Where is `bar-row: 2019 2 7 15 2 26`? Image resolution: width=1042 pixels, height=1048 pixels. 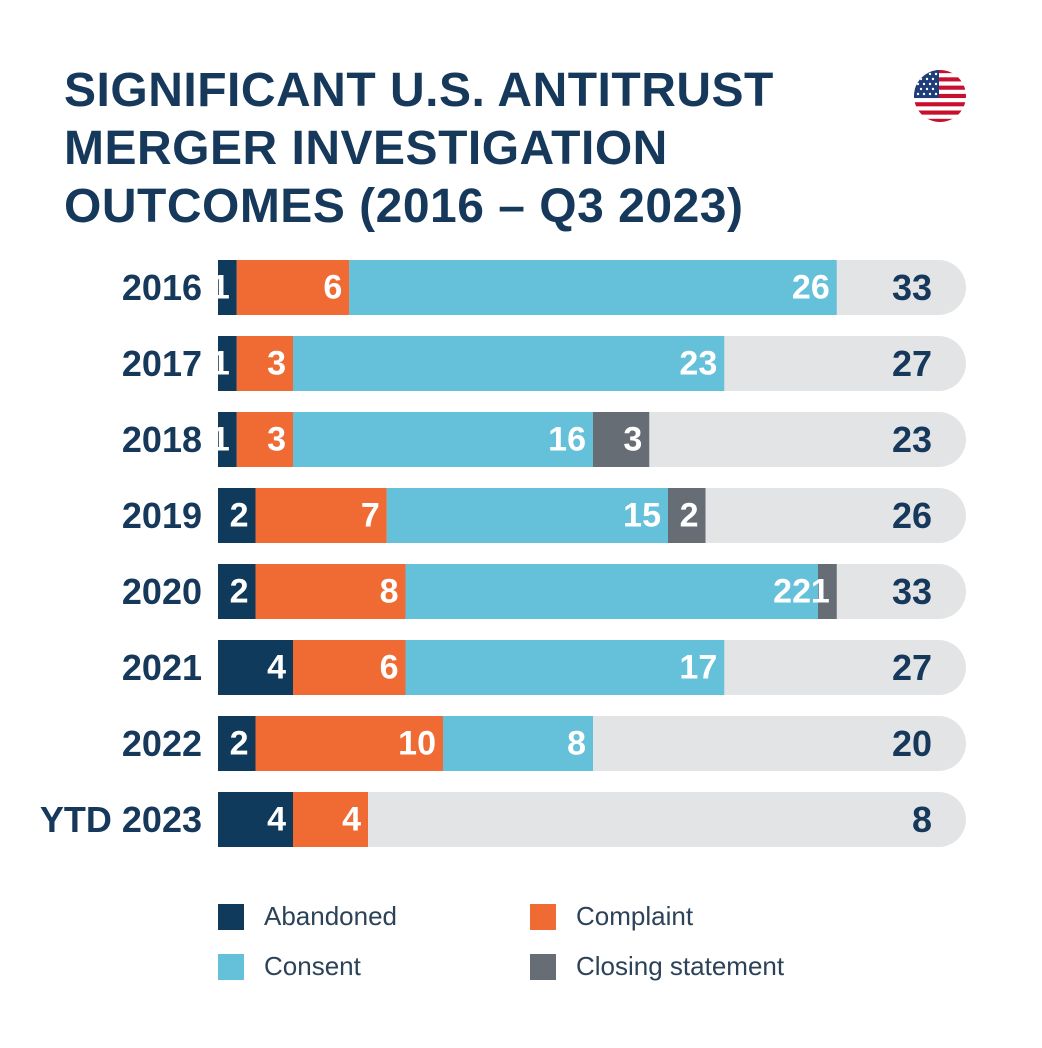
bar-row: 2019 2 7 15 2 26 is located at coordinates (544, 515).